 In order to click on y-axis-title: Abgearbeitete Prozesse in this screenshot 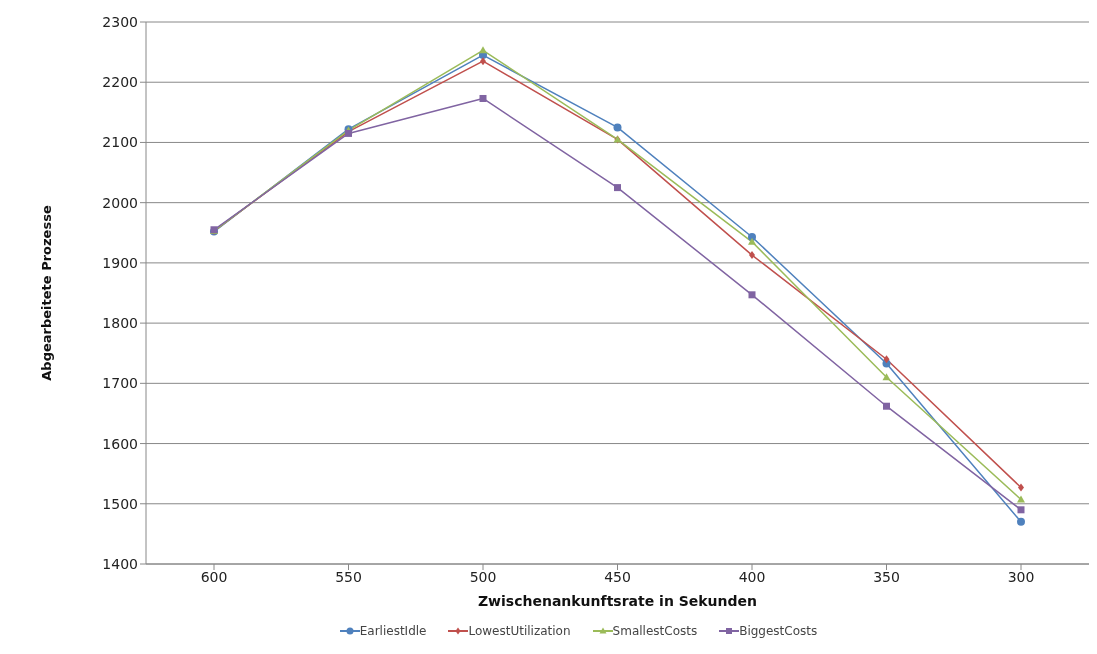, I will do `click(46, 293)`.